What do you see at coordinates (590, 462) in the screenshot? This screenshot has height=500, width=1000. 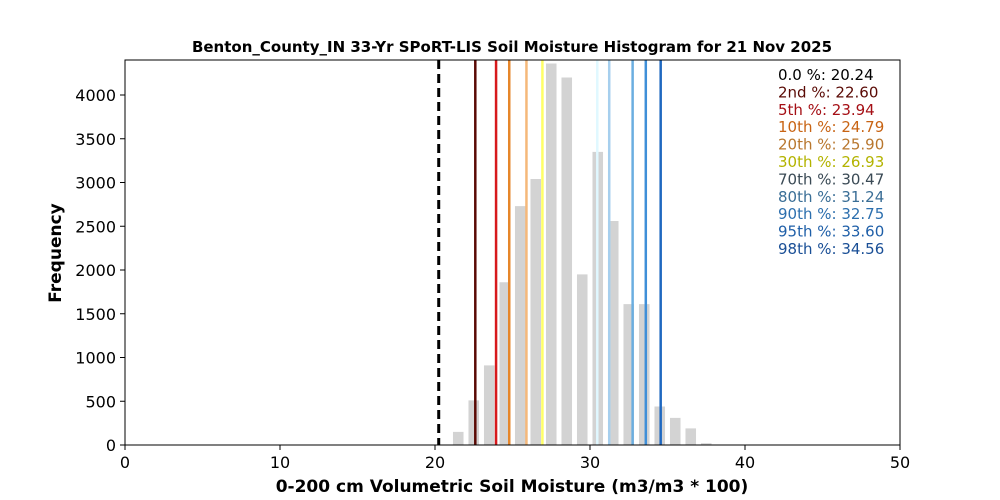 I see `x-tick-label: 30` at bounding box center [590, 462].